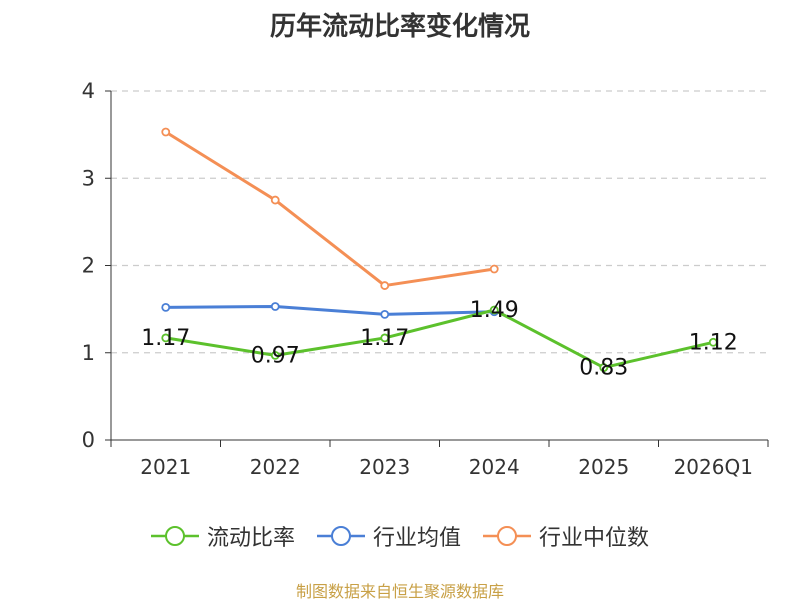 This screenshot has width=800, height=602. I want to click on legend-marker-industry-mean, so click(340, 536).